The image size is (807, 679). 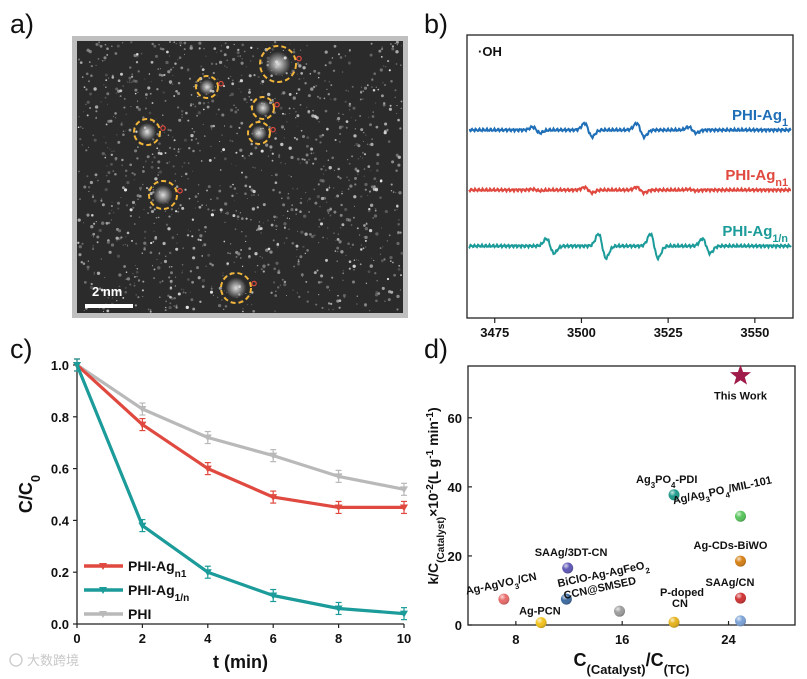 What do you see at coordinates (624, 329) in the screenshot?
I see `epr-x-ticks: 3475 3500 3525 3550` at bounding box center [624, 329].